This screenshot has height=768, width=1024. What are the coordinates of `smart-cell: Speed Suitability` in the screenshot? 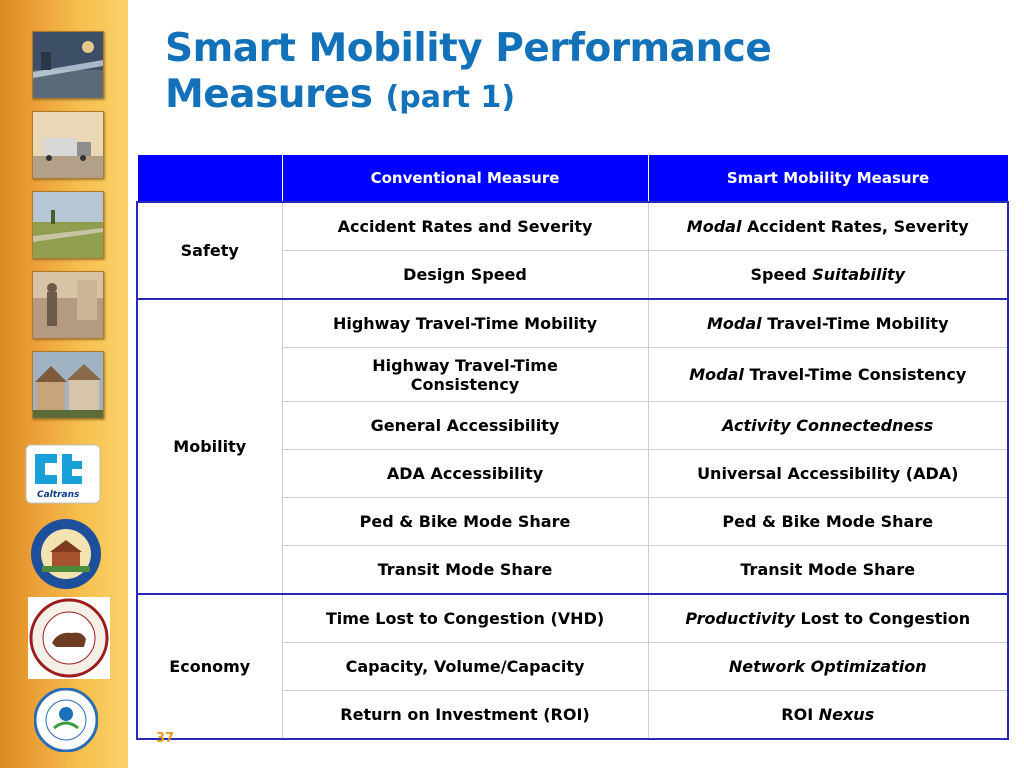 It's located at (828, 275).